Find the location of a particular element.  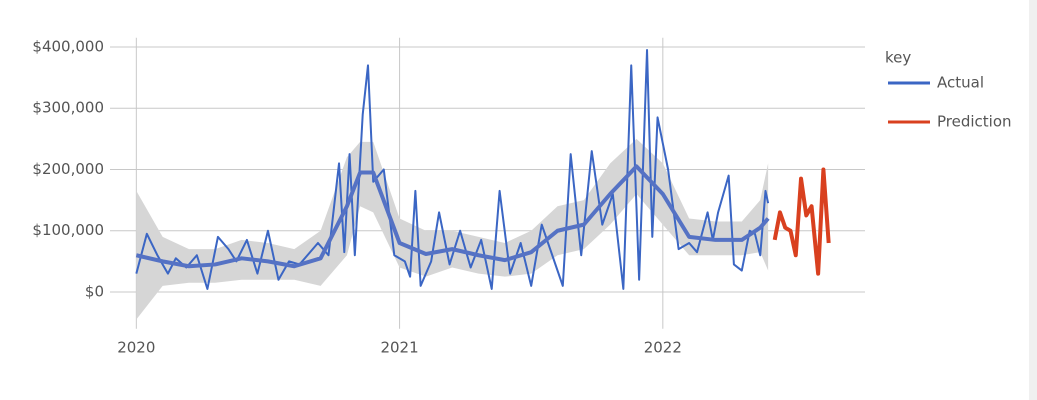

y-tick-label: $200,000 is located at coordinates (68, 169).